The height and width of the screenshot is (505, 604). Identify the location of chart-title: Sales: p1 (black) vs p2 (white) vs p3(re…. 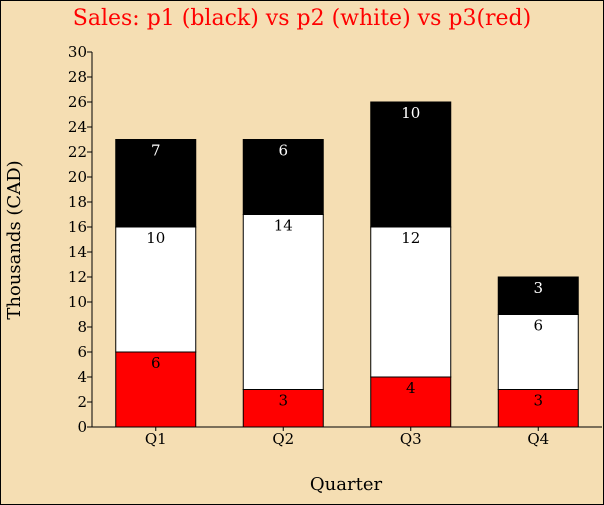
(302, 18).